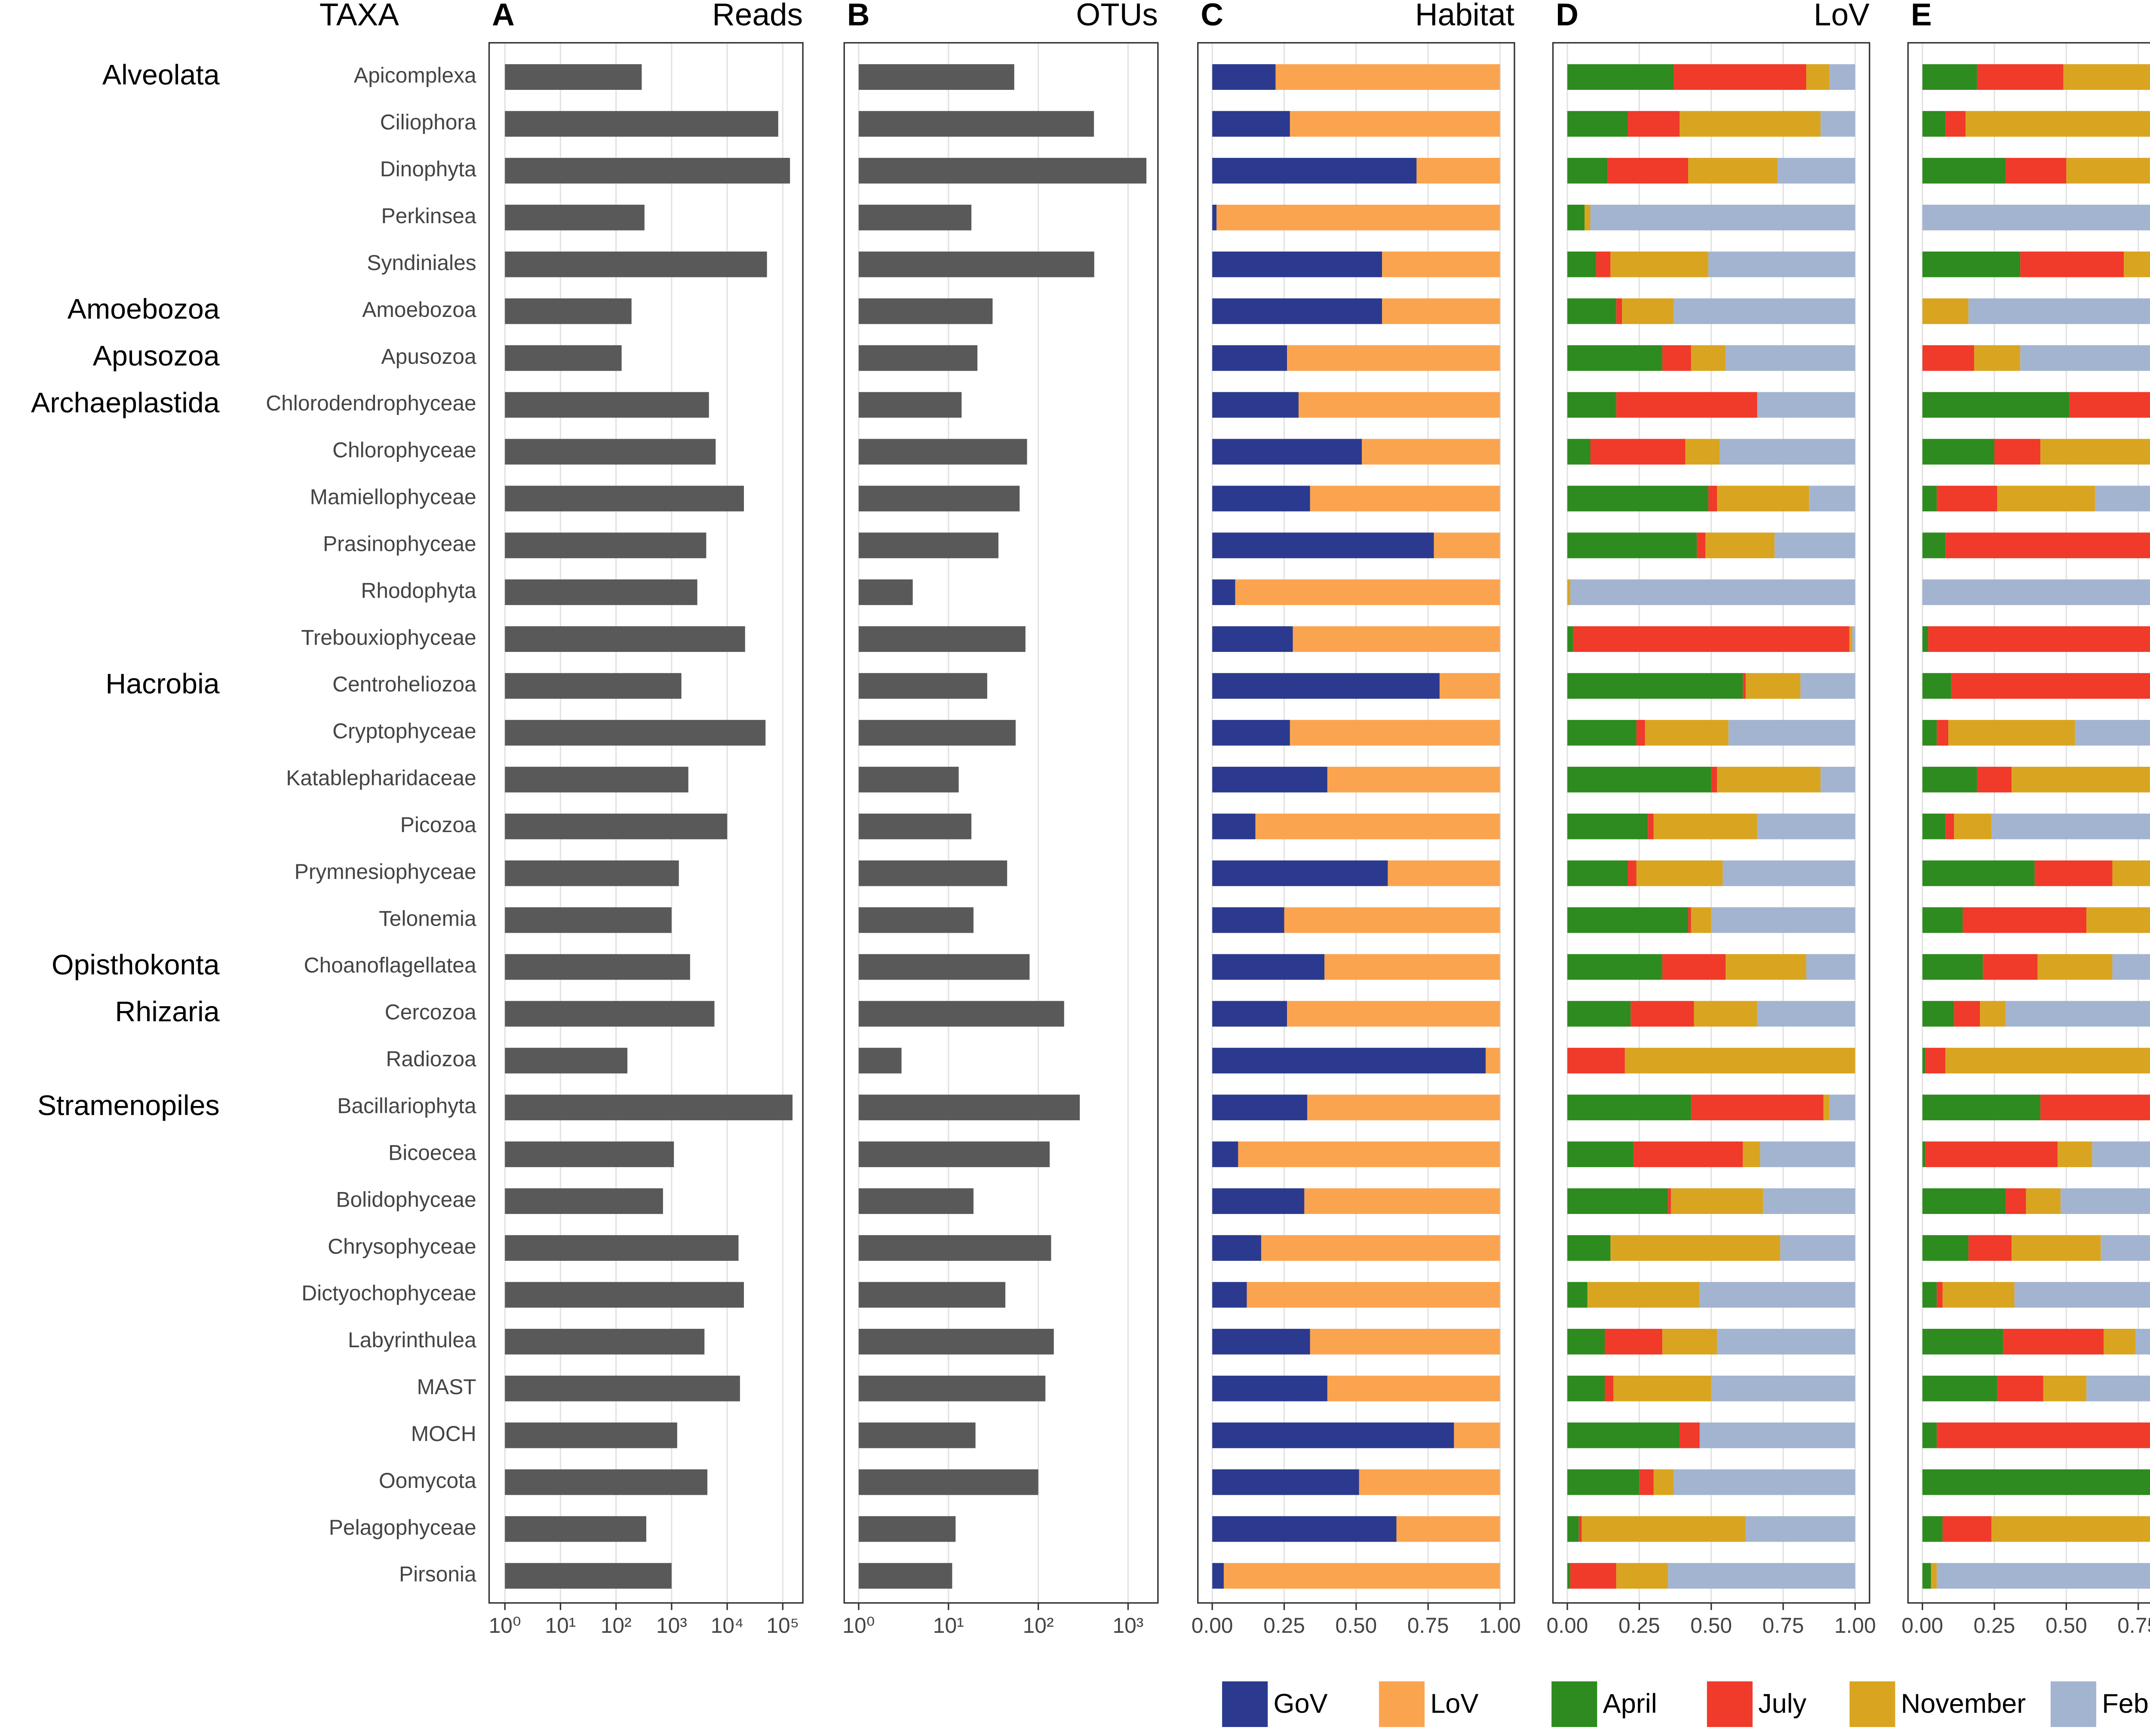 The height and width of the screenshot is (1736, 2150). I want to click on group-label: Alveolata, so click(161, 75).